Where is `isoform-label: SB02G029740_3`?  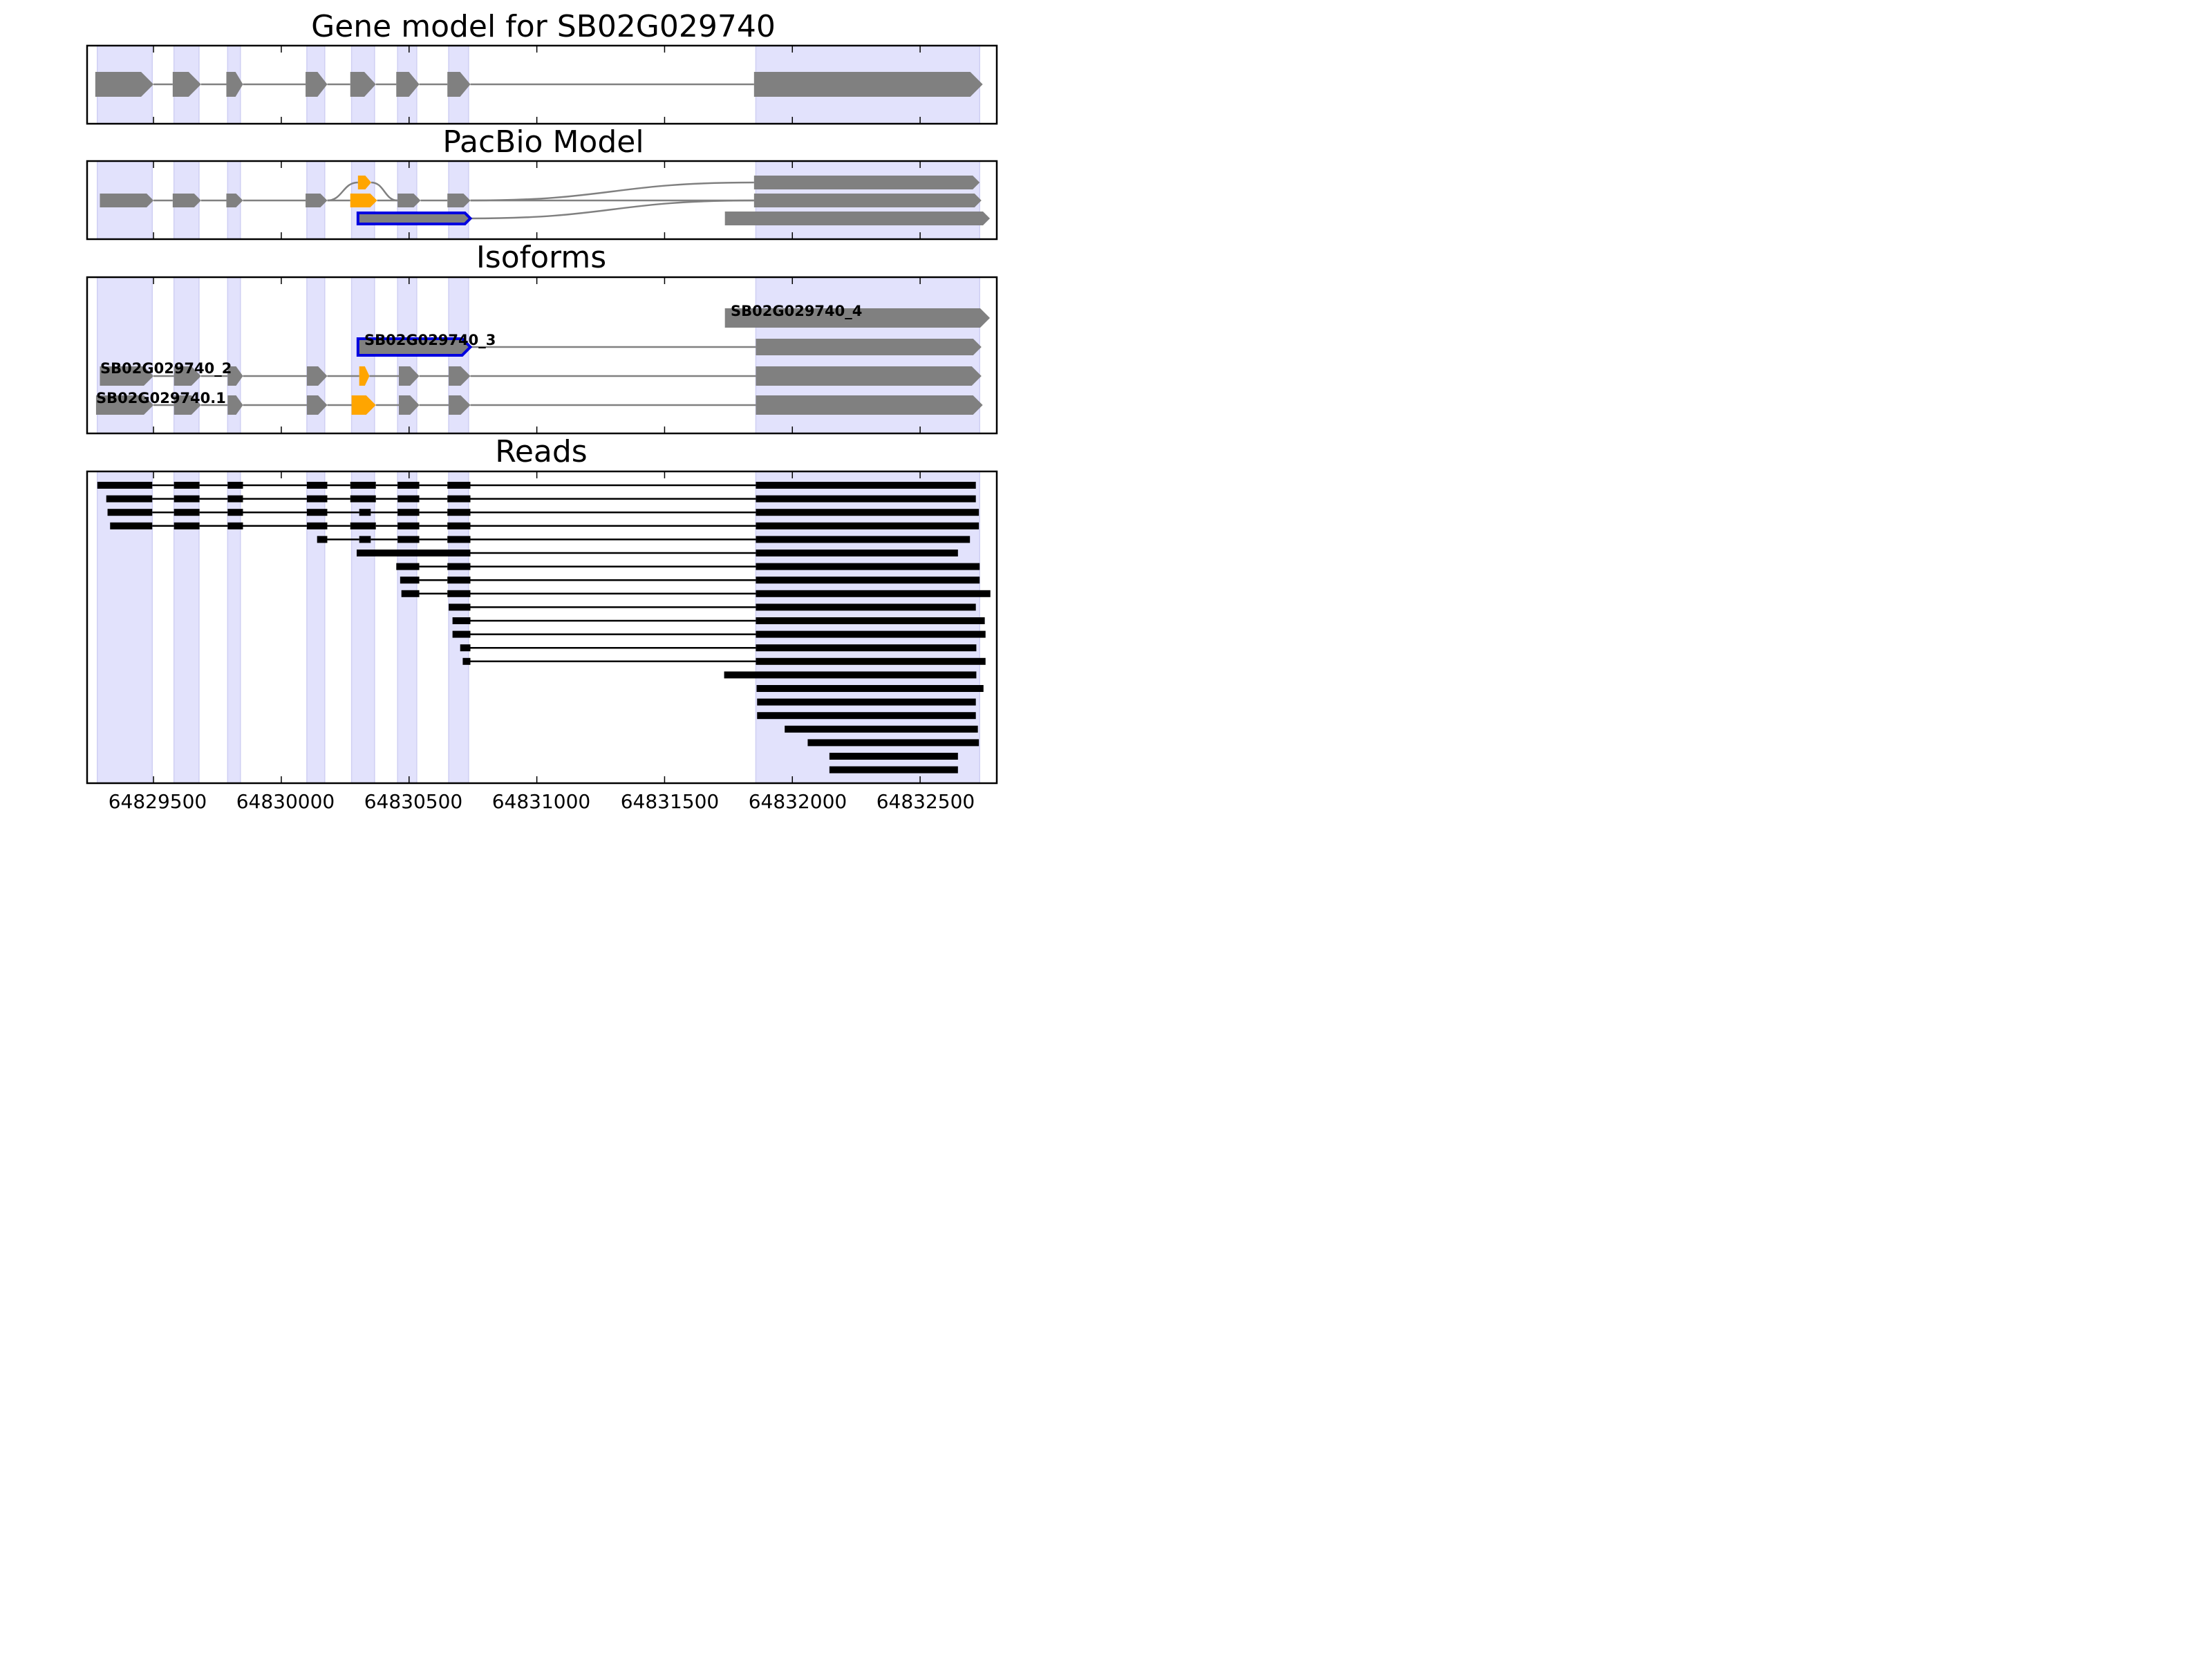 isoform-label: SB02G029740_3 is located at coordinates (430, 340).